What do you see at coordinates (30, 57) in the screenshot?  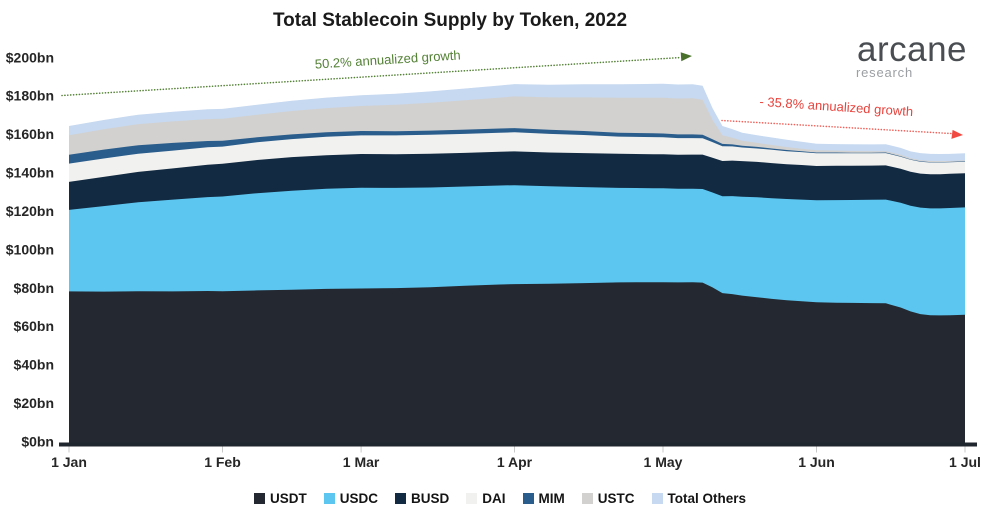 I see `y-tick-label: $200bn` at bounding box center [30, 57].